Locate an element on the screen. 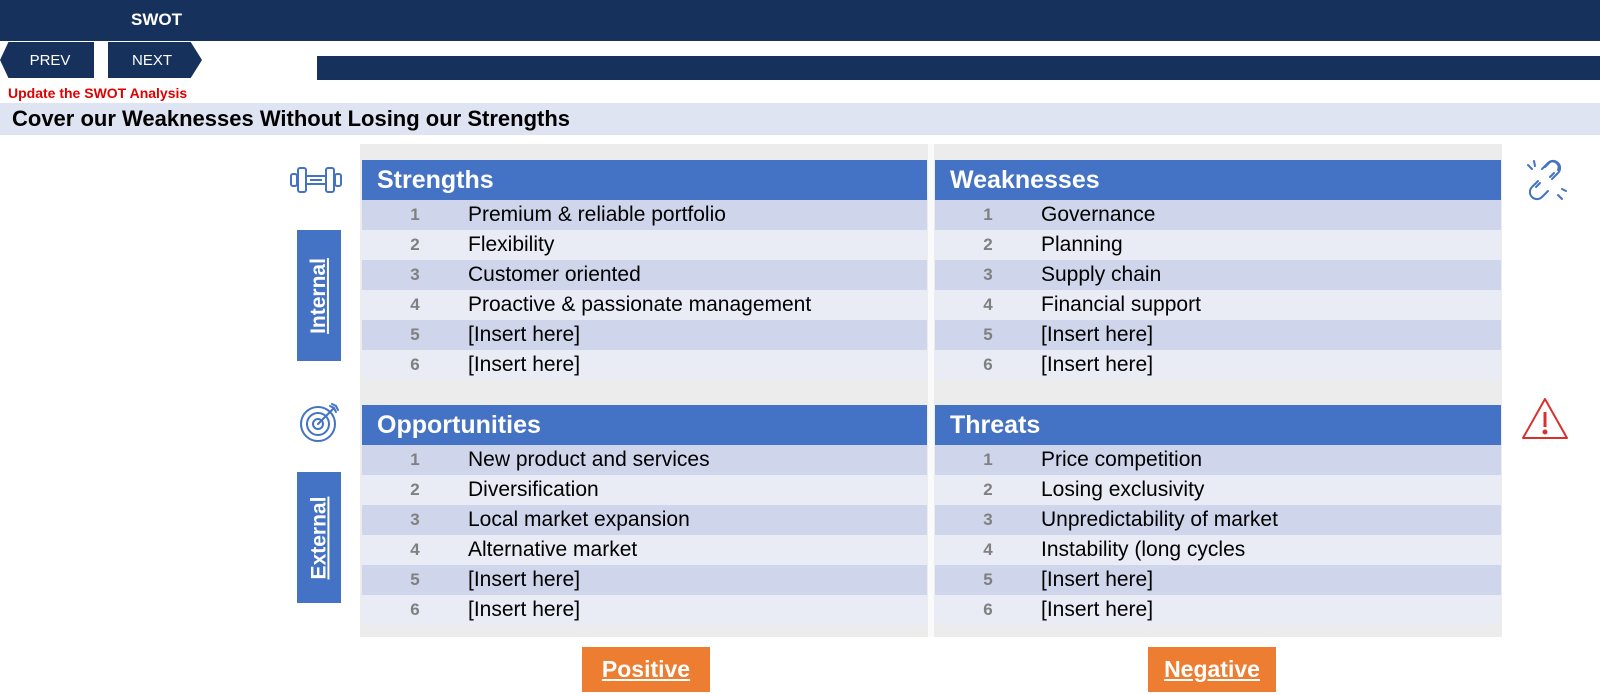 Image resolution: width=1600 pixels, height=694 pixels. internal-label-text: Internal is located at coordinates (319, 295).